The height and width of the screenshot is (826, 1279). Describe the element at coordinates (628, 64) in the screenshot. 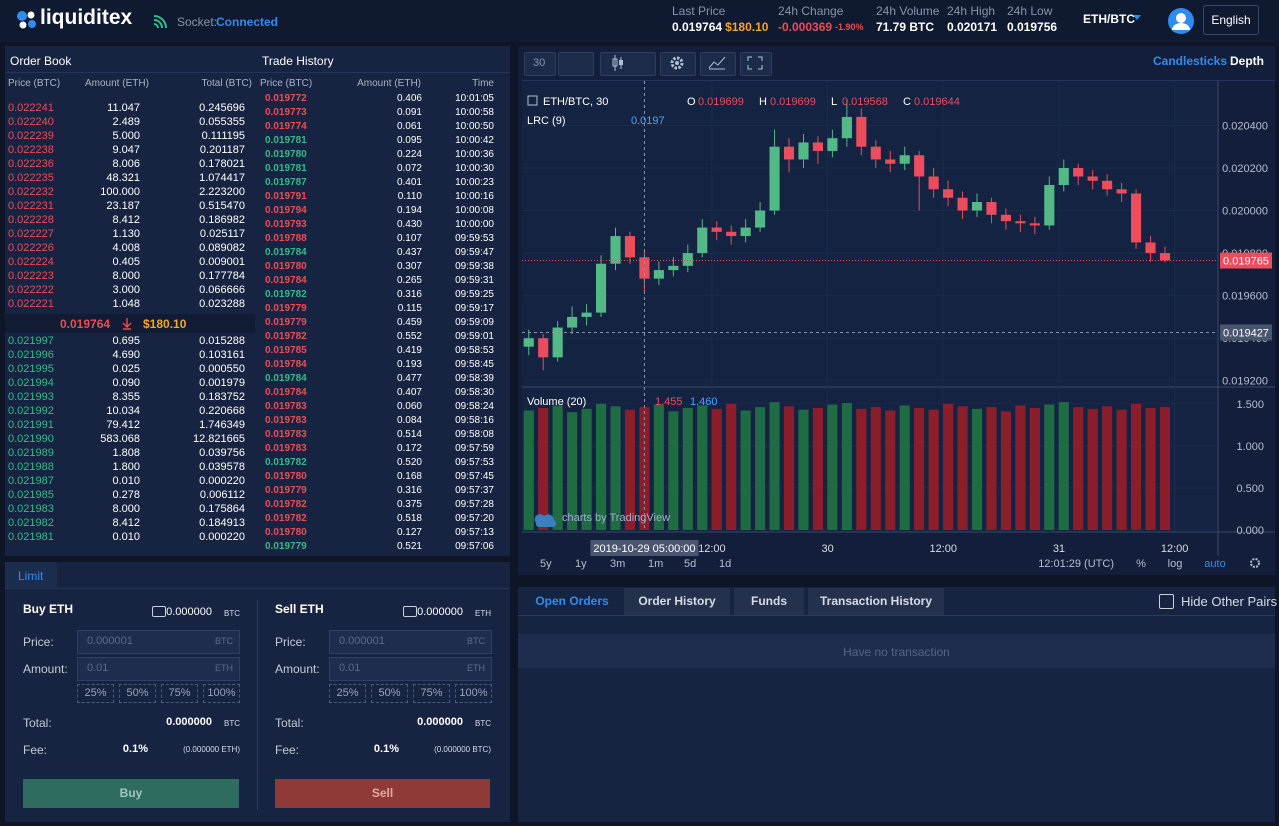

I see `chart-type-box` at that location.